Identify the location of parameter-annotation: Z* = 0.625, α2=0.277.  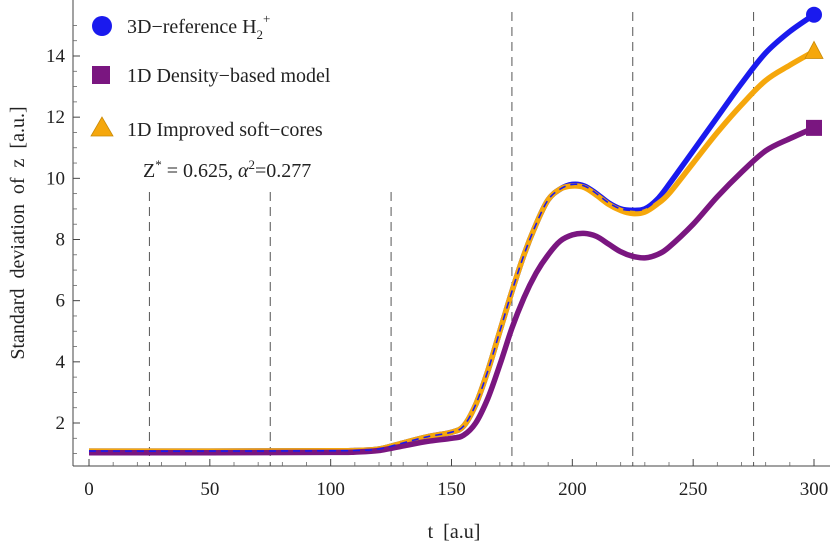
(227, 169).